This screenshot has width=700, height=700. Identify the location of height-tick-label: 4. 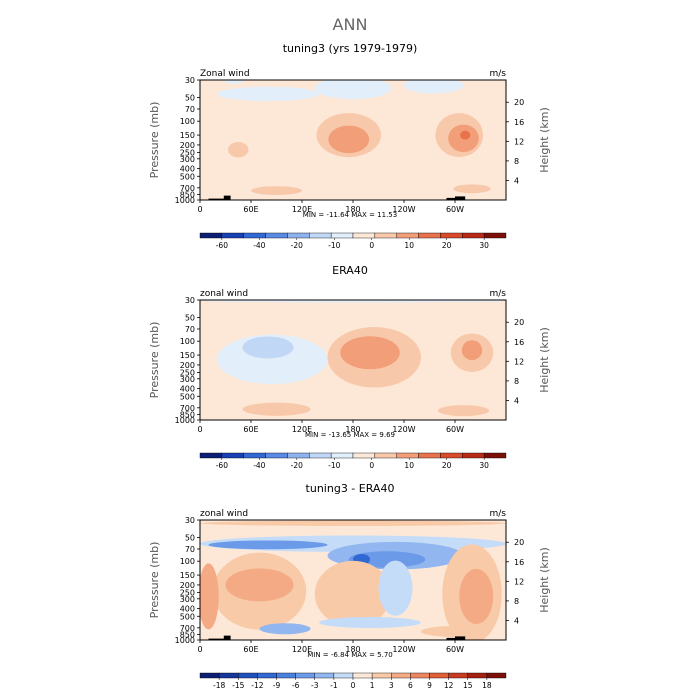
(516, 620).